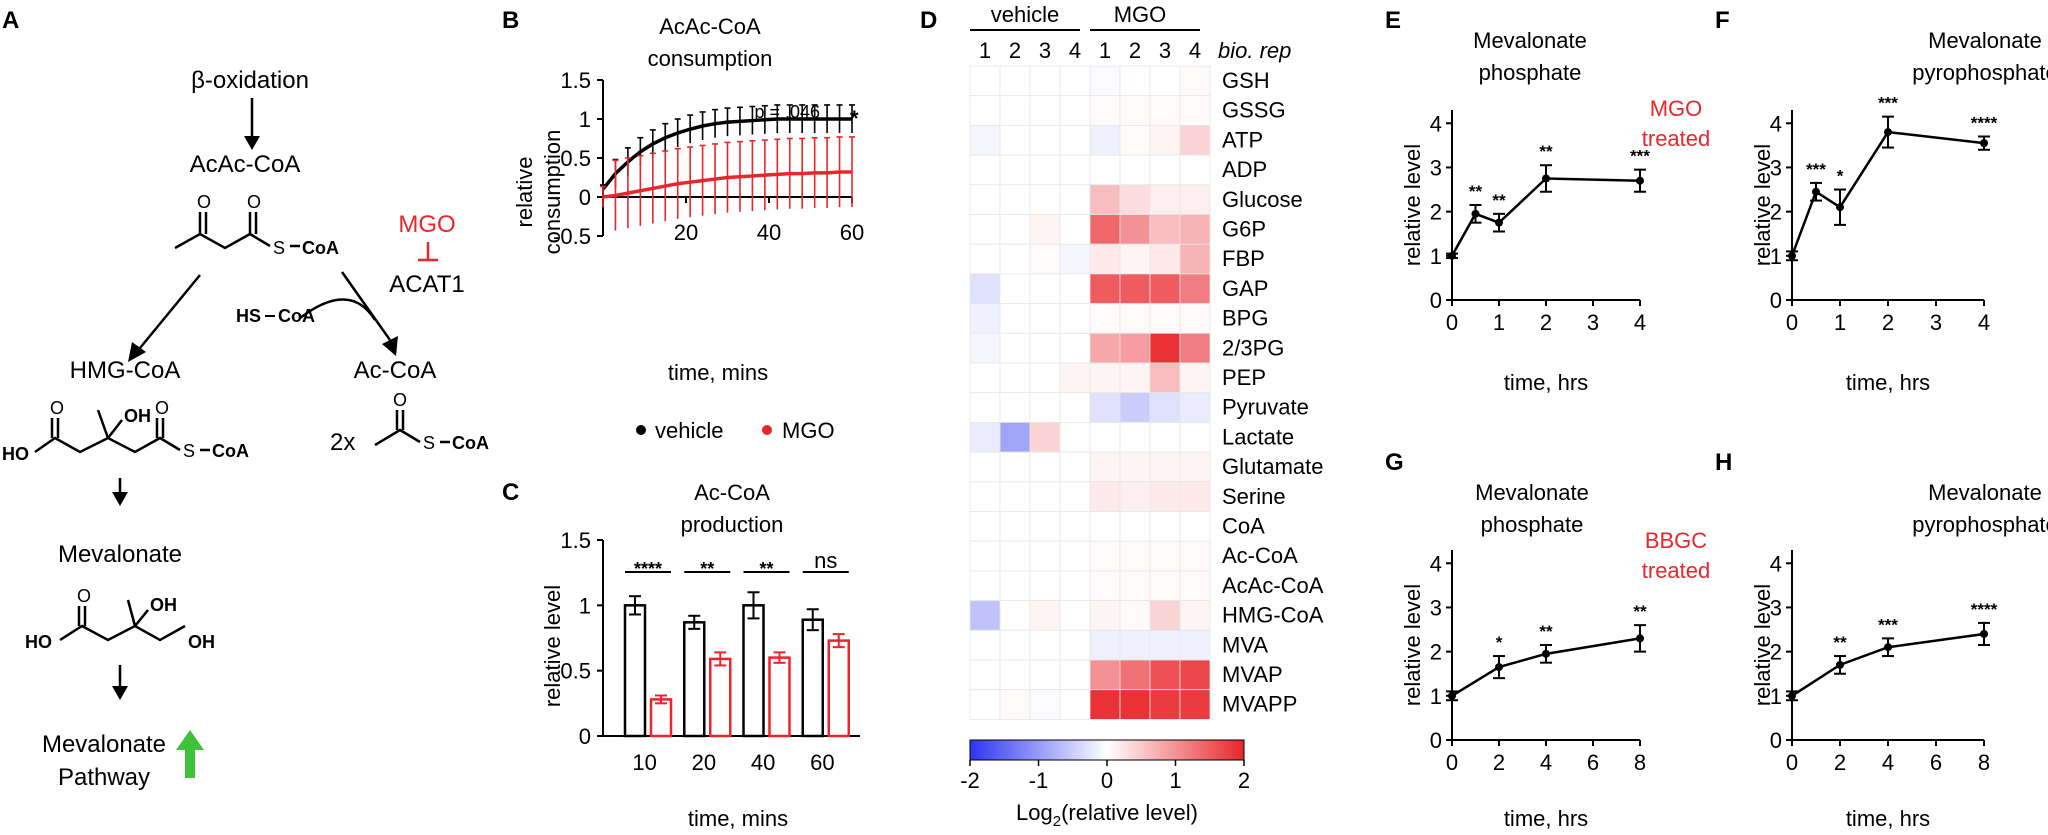  I want to click on x-tick-label: 6, so click(1593, 762).